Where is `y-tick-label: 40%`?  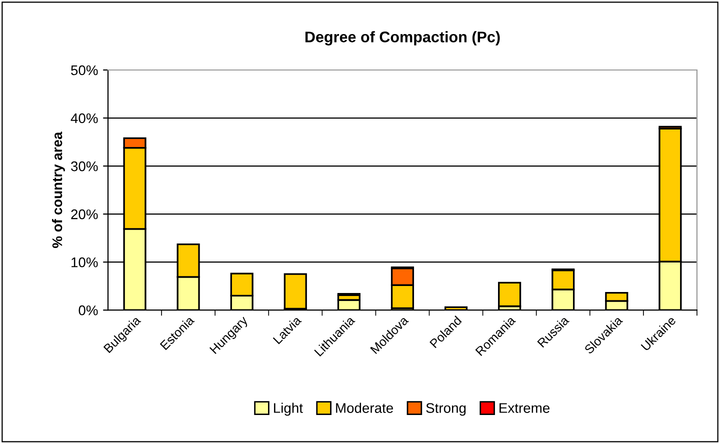
y-tick-label: 40% is located at coordinates (84, 118).